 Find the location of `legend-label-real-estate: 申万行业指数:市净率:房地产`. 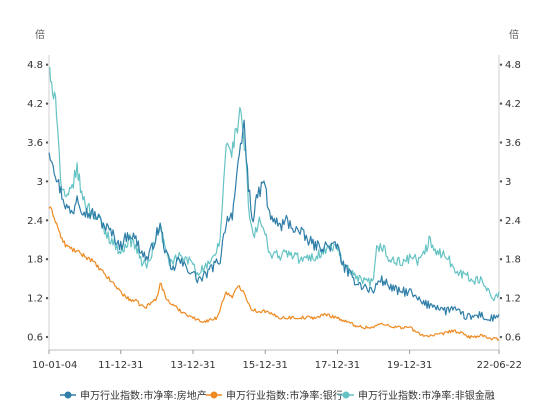

legend-label-real-estate: 申万行业指数:市净率:房地产 is located at coordinates (143, 395).